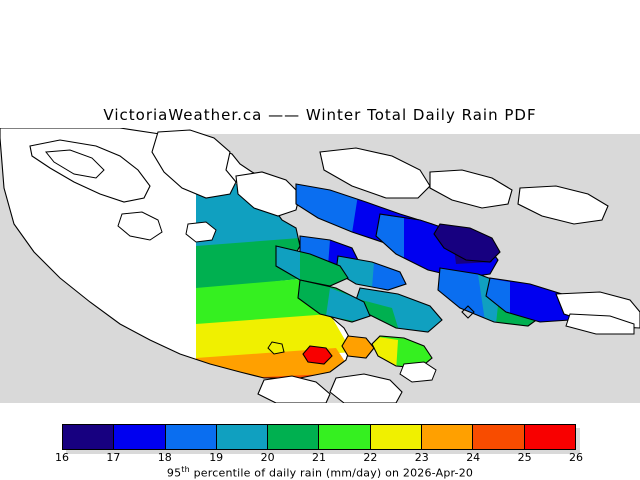 This screenshot has height=480, width=640. What do you see at coordinates (90, 171) in the screenshot?
I see `landmass-northwest-peninsula` at bounding box center [90, 171].